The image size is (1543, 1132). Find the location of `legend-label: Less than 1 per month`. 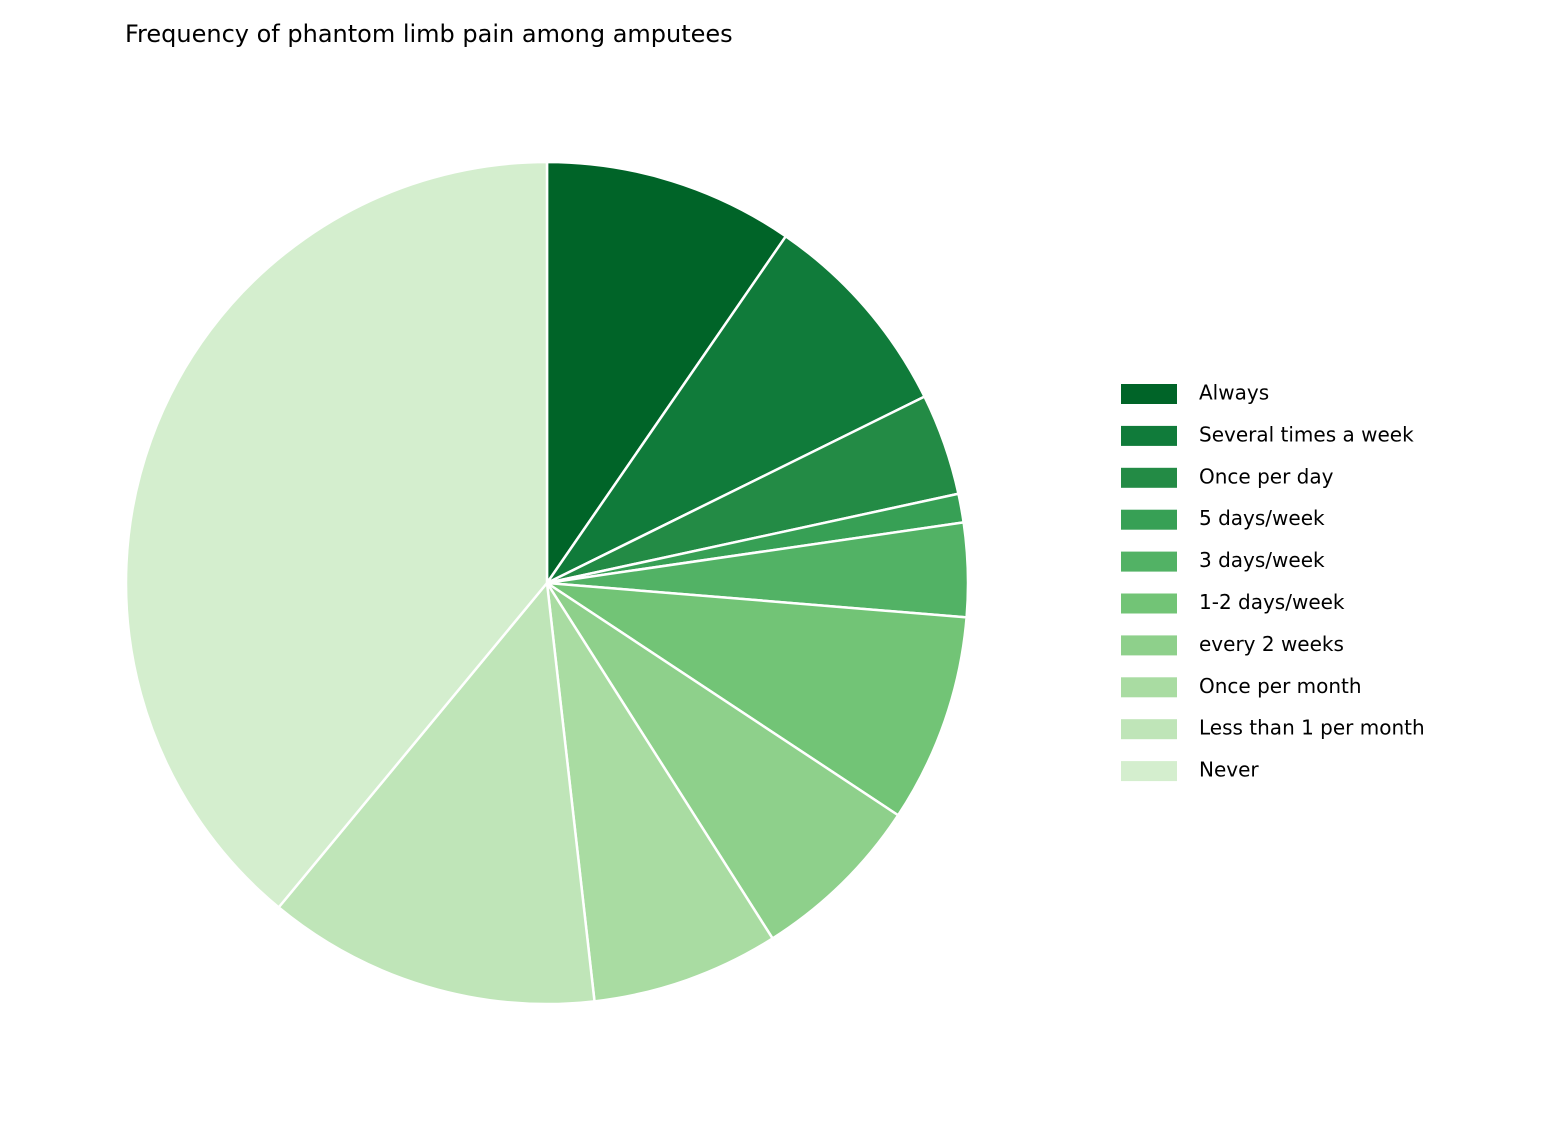

legend-label: Less than 1 per month is located at coordinates (1312, 728).